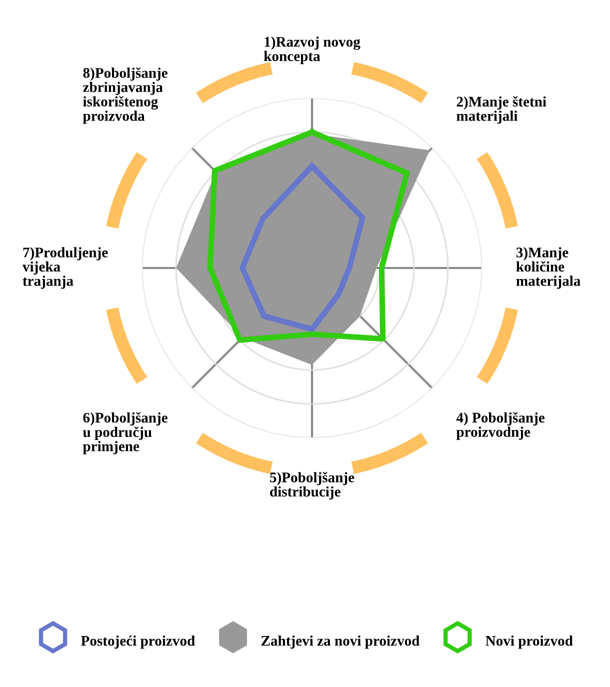  What do you see at coordinates (501, 110) in the screenshot?
I see `spoke-label: 2)Manje štetni materijali` at bounding box center [501, 110].